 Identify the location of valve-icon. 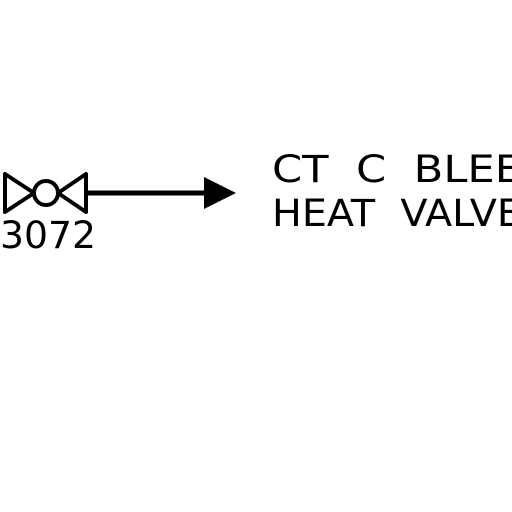
(45, 193).